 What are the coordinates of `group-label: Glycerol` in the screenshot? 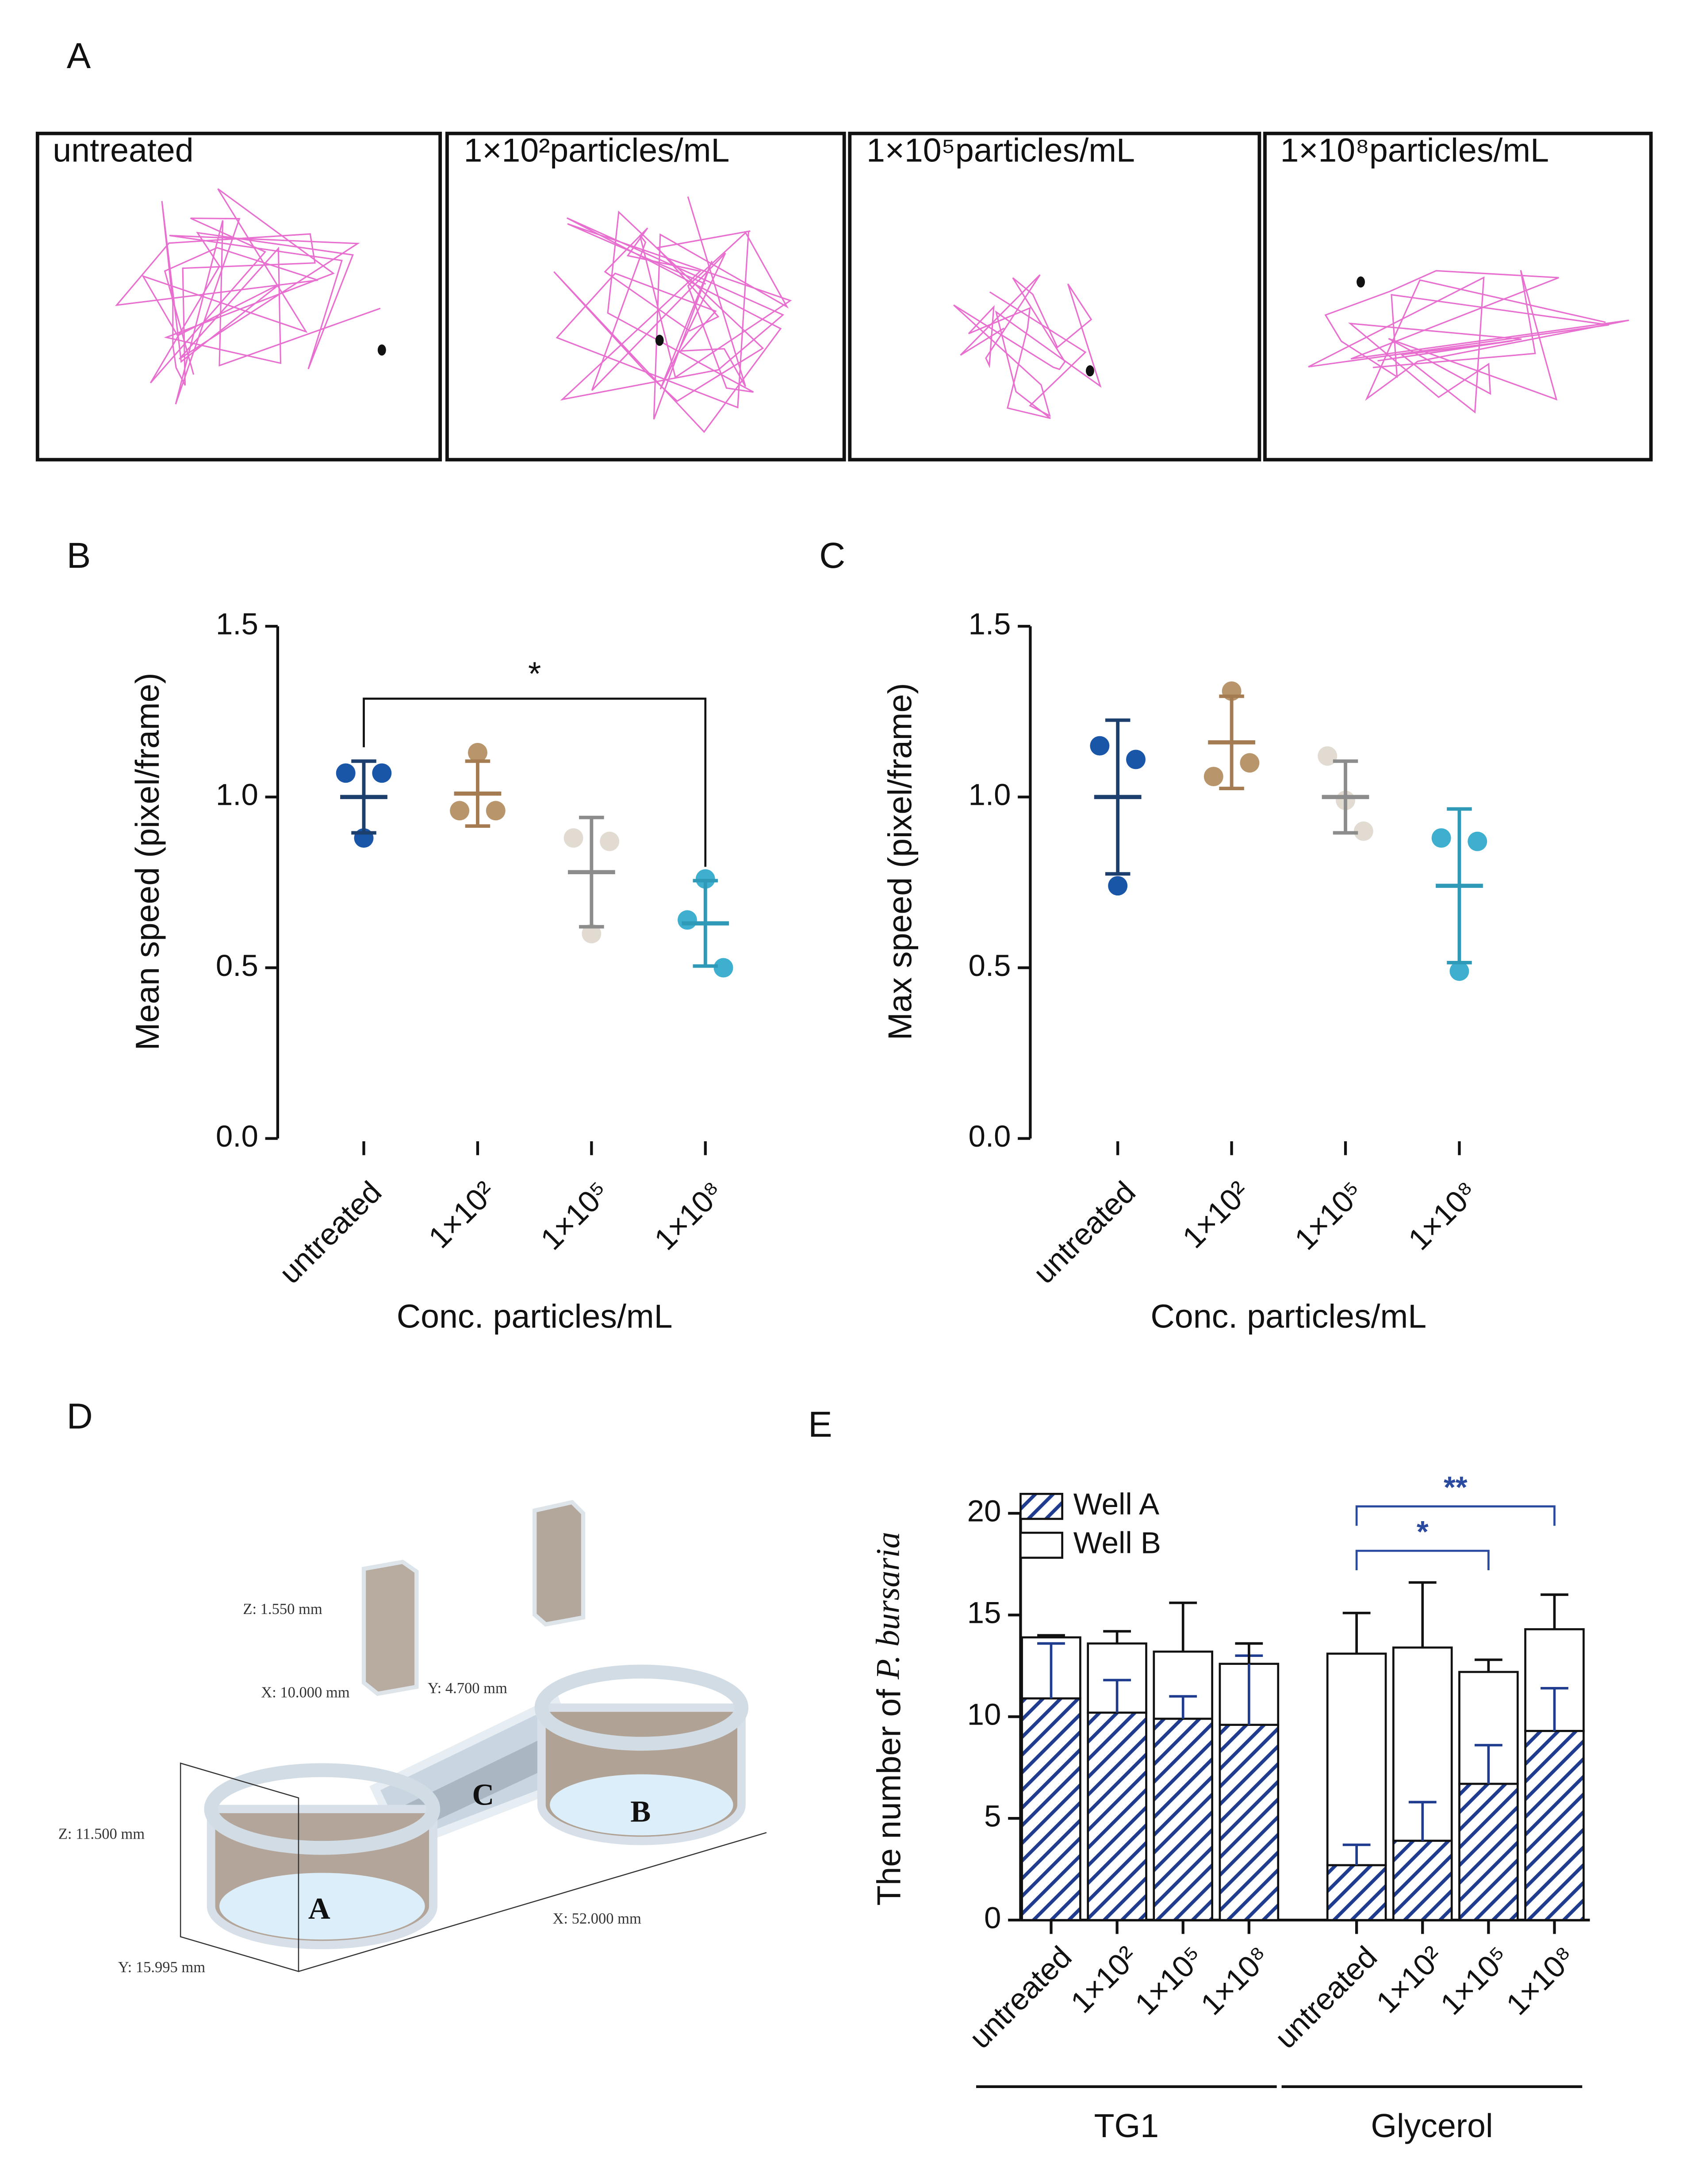 It's located at (1432, 2125).